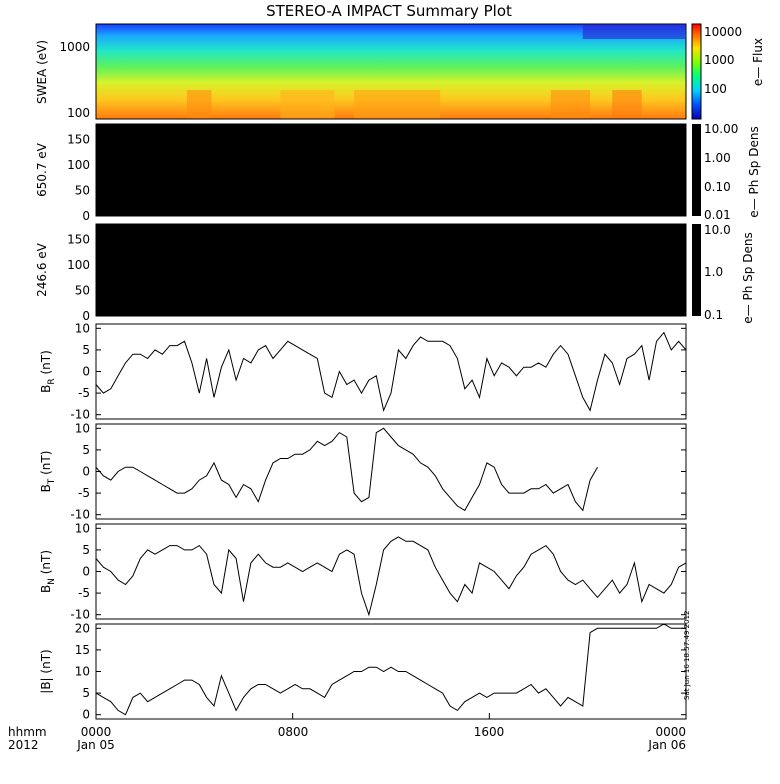 The width and height of the screenshot is (780, 784). Describe the element at coordinates (82, 290) in the screenshot. I see `pad246-ytick-50: 50` at that location.